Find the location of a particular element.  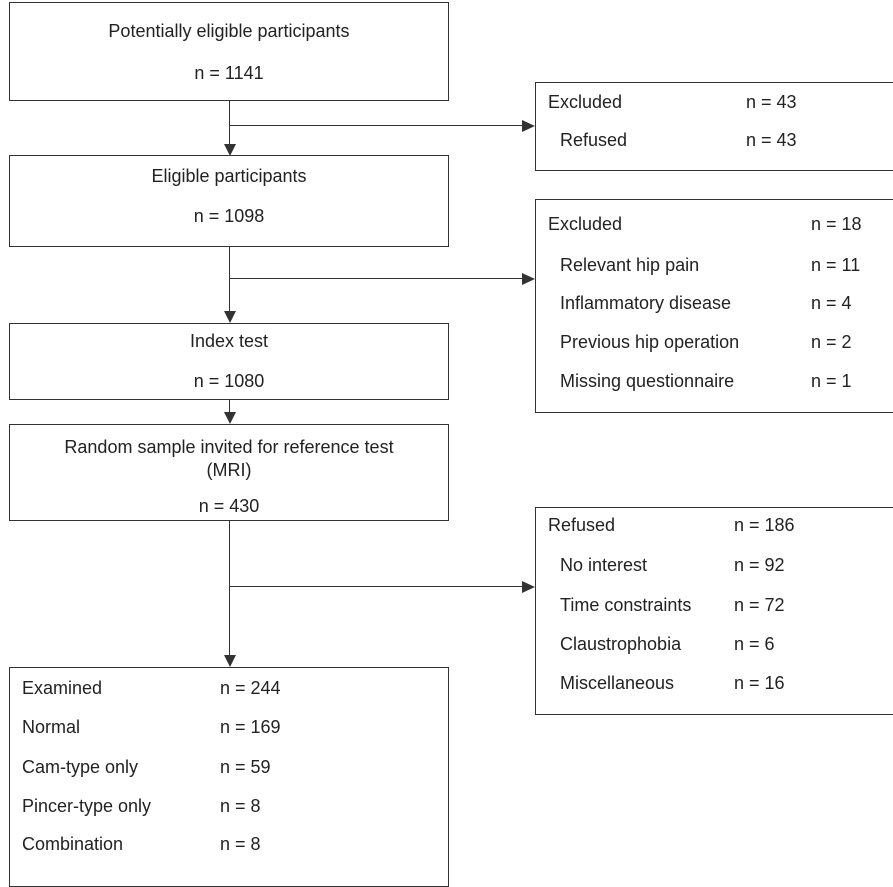

excluded-2-item-label: Missing questionnaire is located at coordinates (647, 381).